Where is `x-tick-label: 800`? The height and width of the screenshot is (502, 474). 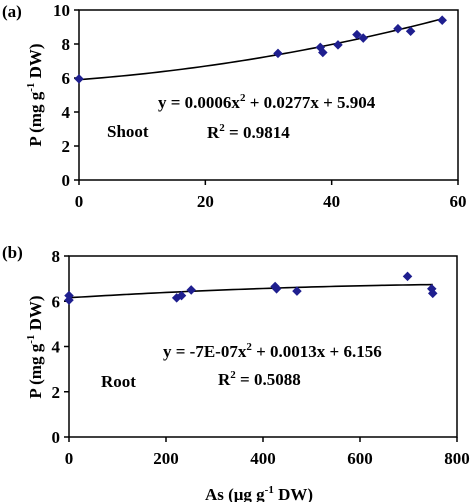 x-tick-label: 800 is located at coordinates (457, 458).